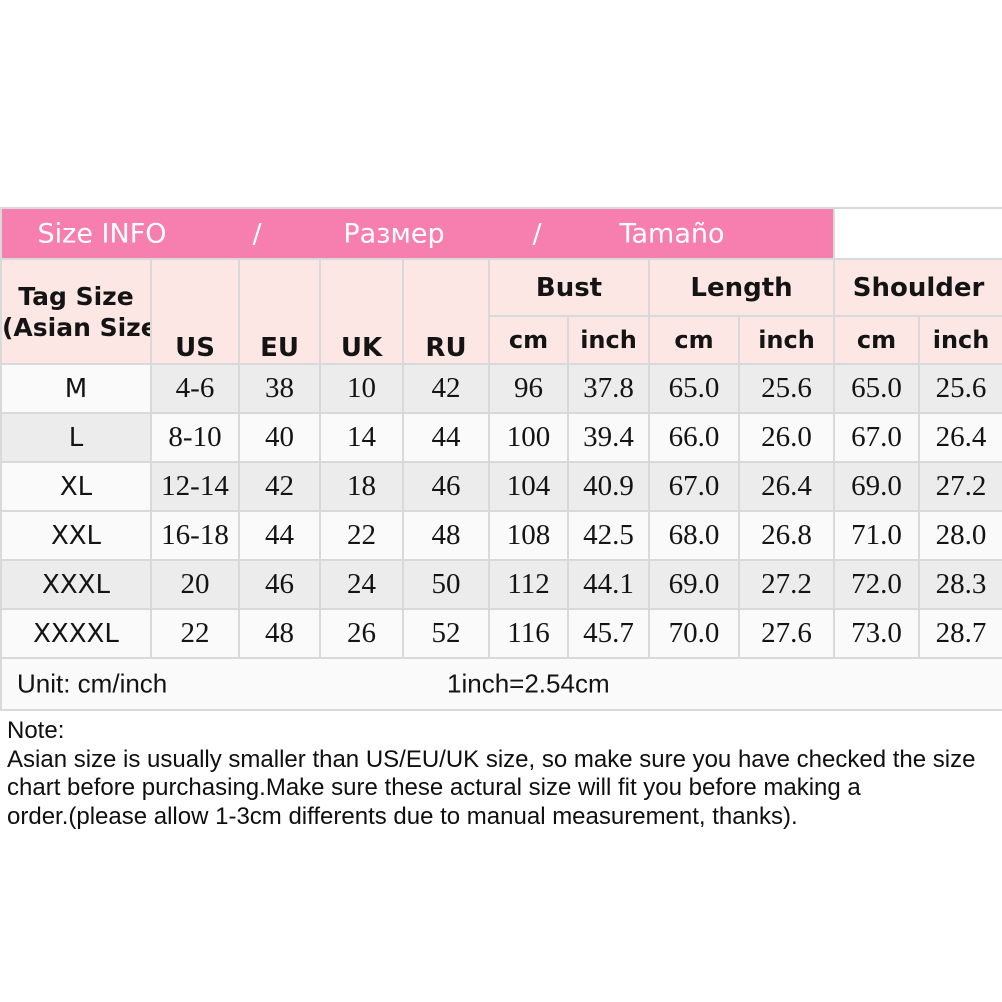 This screenshot has width=1002, height=1002. Describe the element at coordinates (36, 730) in the screenshot. I see `note-label: Note:` at that location.